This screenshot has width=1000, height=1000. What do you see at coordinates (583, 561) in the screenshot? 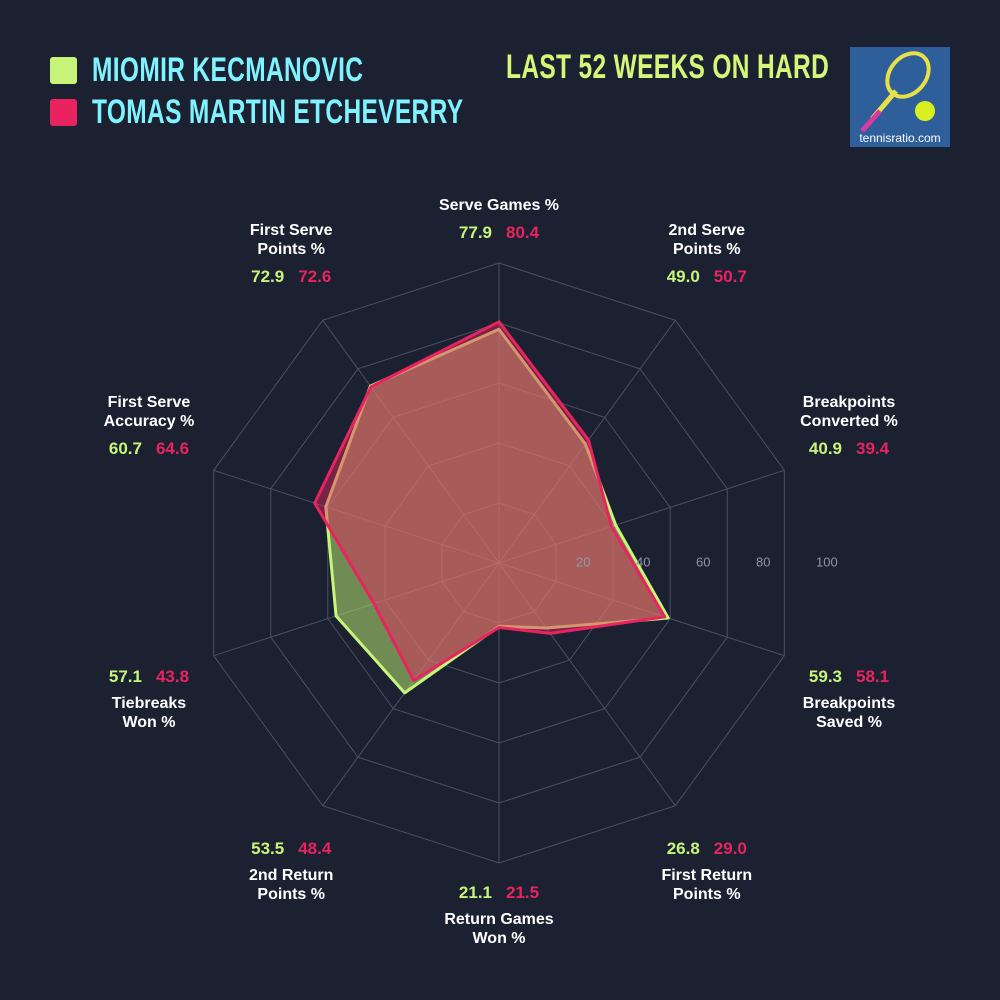
I see `tick-label: 20` at bounding box center [583, 561].